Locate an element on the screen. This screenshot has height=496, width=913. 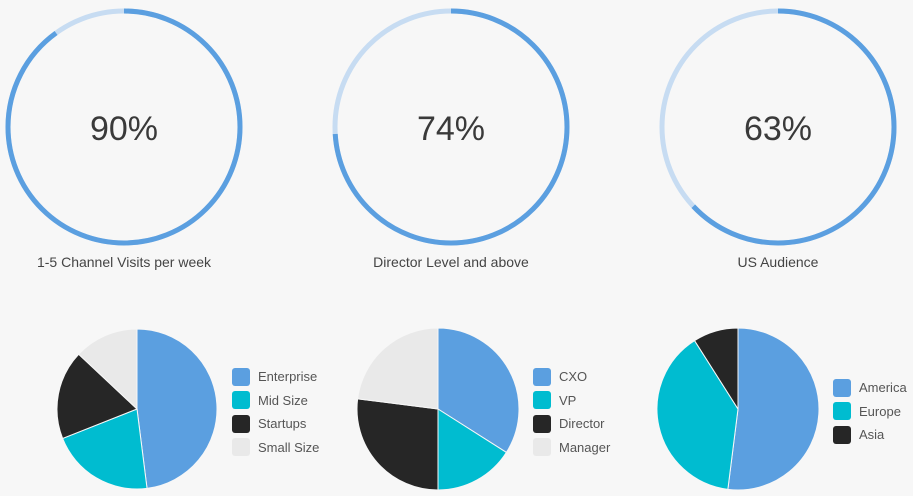
pie-slice-america is located at coordinates (773, 409).